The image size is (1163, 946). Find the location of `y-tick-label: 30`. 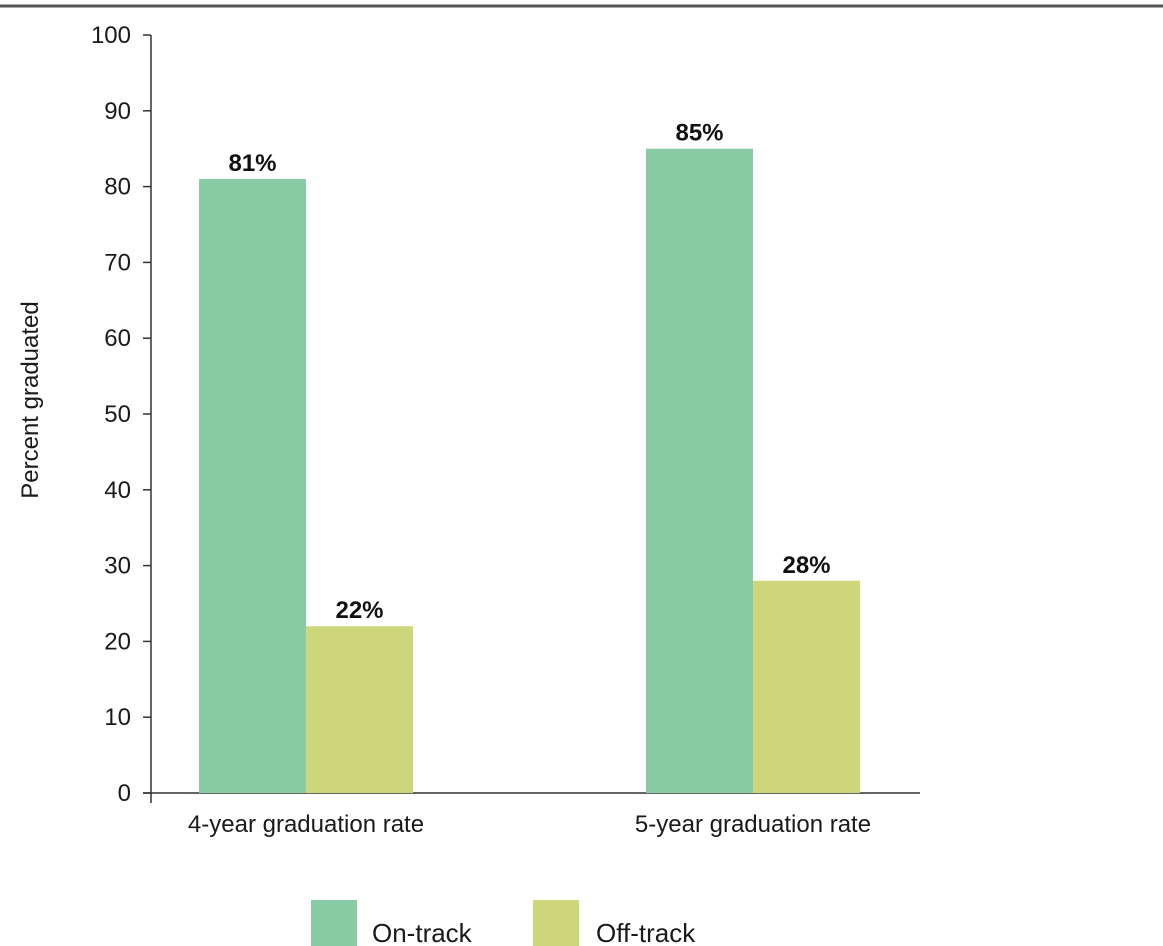

y-tick-label: 30 is located at coordinates (117, 566).